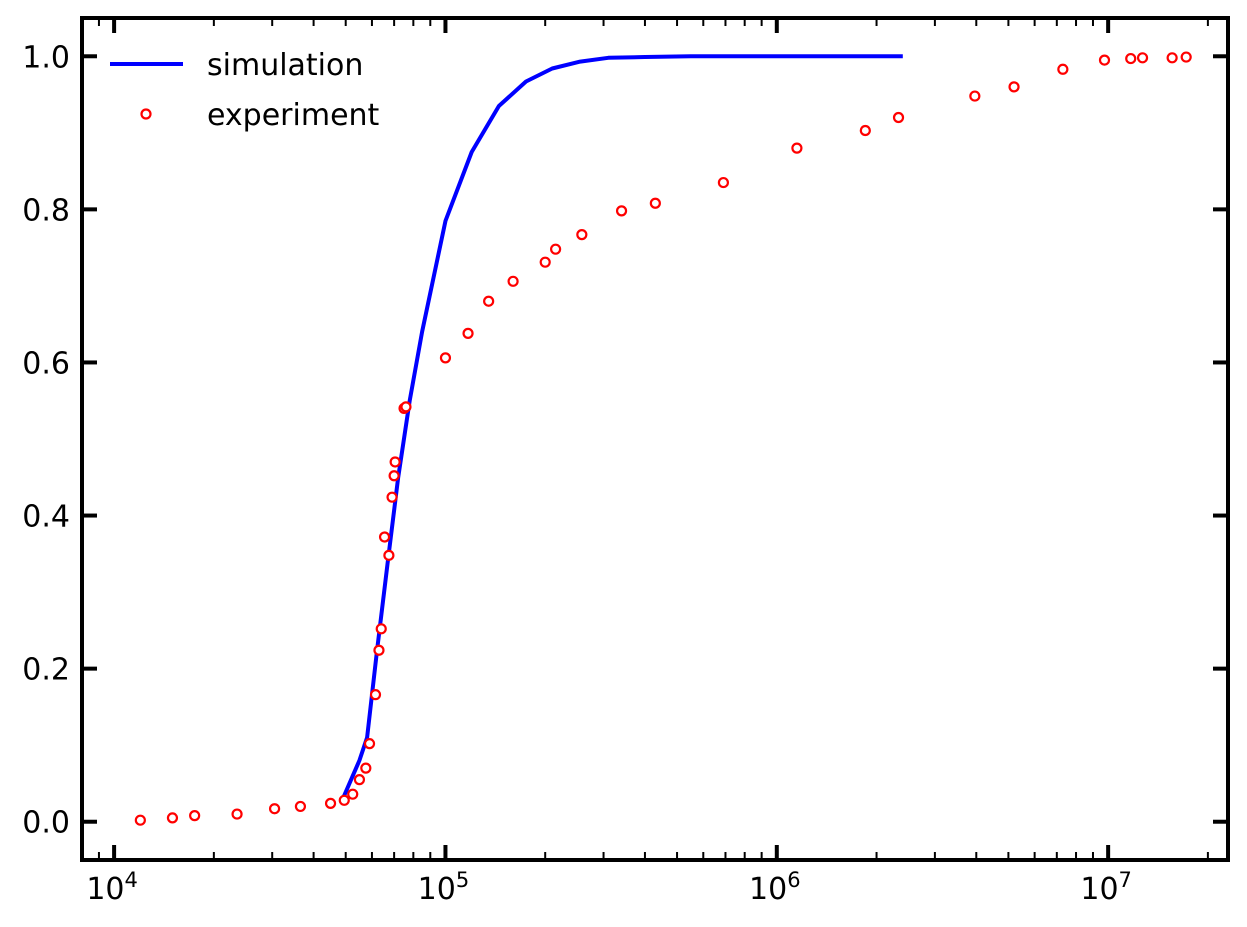 This screenshot has height=927, width=1247. Describe the element at coordinates (444, 887) in the screenshot. I see `x-tick-label: 10⁵` at that location.